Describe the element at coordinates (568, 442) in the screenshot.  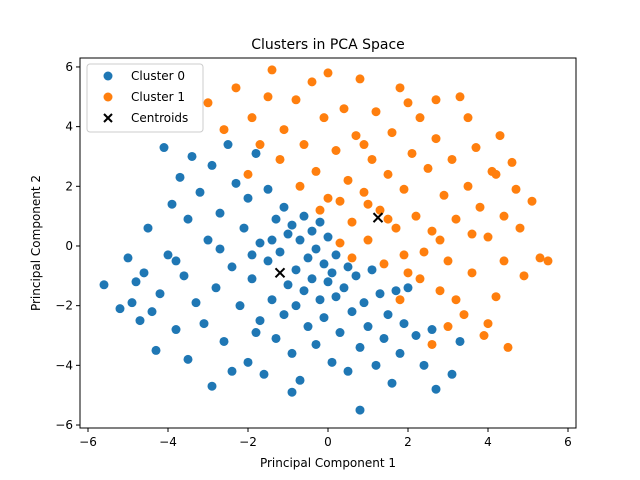
I see `x-tick-label: 6` at that location.